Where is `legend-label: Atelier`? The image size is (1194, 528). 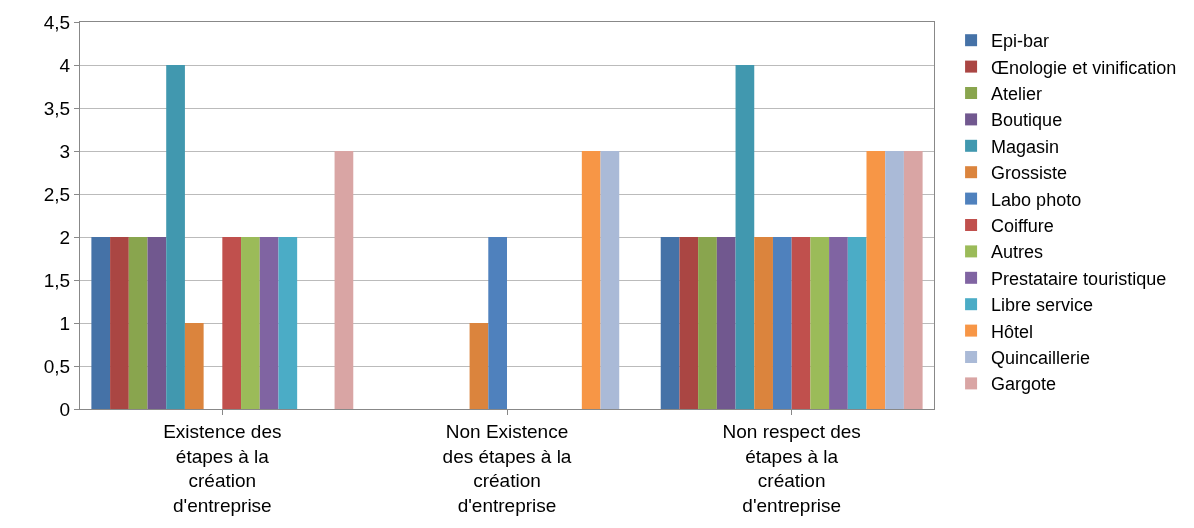
legend-label: Atelier is located at coordinates (1017, 94).